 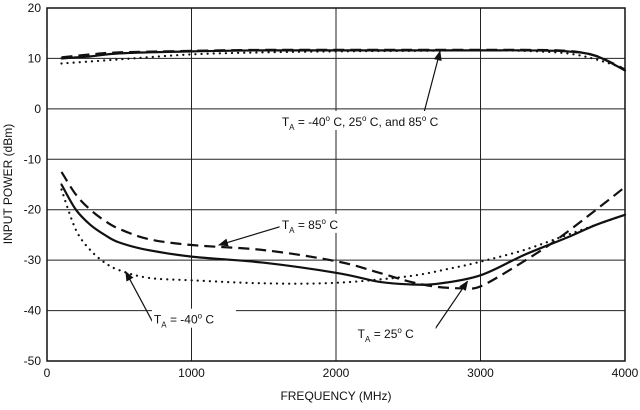 I want to click on x-tick-label: 3000, so click(x=480, y=373).